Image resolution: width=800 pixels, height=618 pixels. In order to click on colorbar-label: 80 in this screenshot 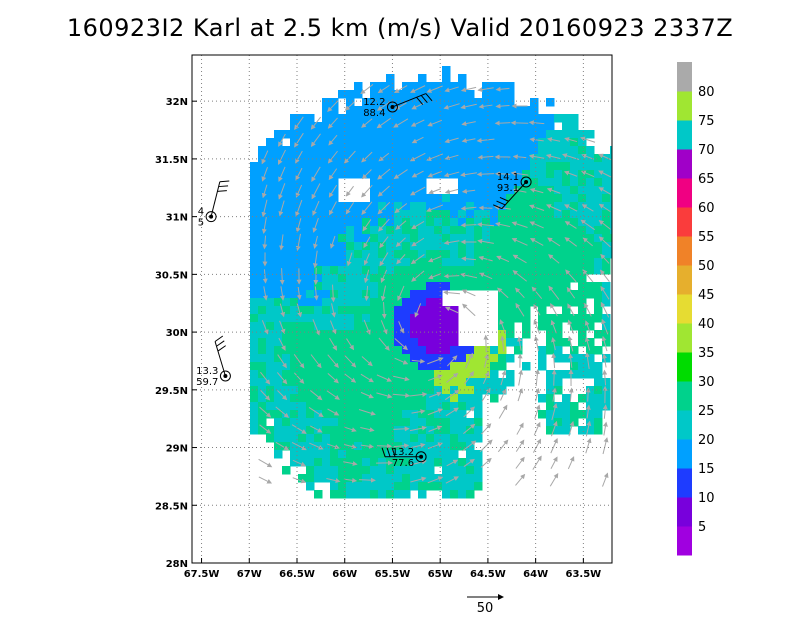, I will do `click(706, 92)`.